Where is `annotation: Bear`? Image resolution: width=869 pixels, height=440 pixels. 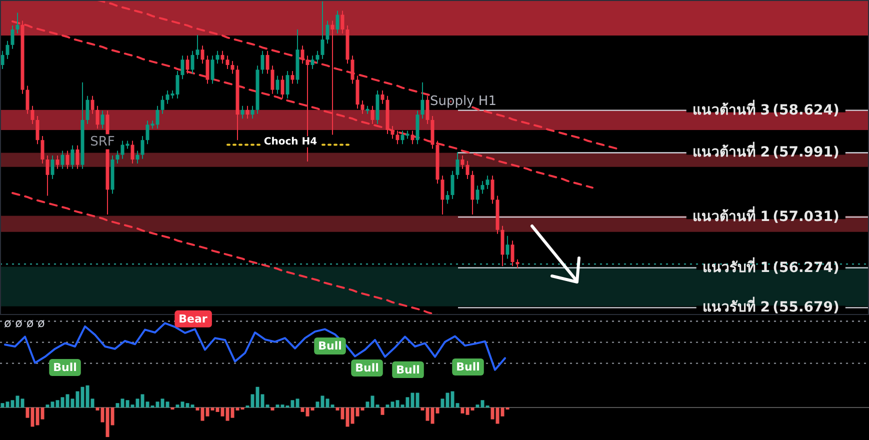
annotation: Bear is located at coordinates (193, 319).